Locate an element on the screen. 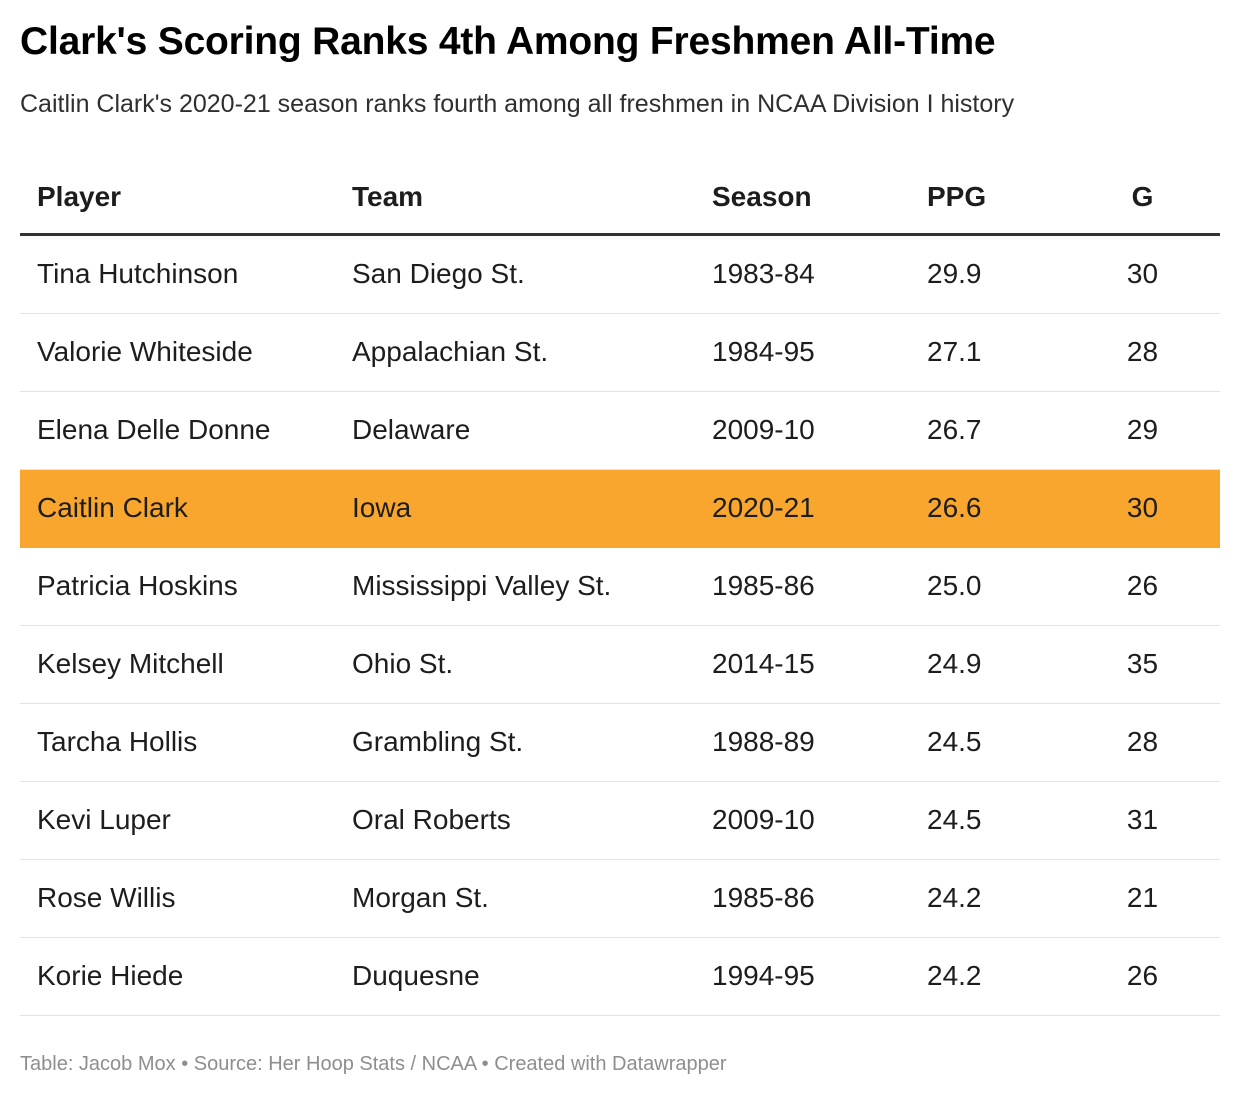  season-cell: 1984-95 is located at coordinates (763, 351).